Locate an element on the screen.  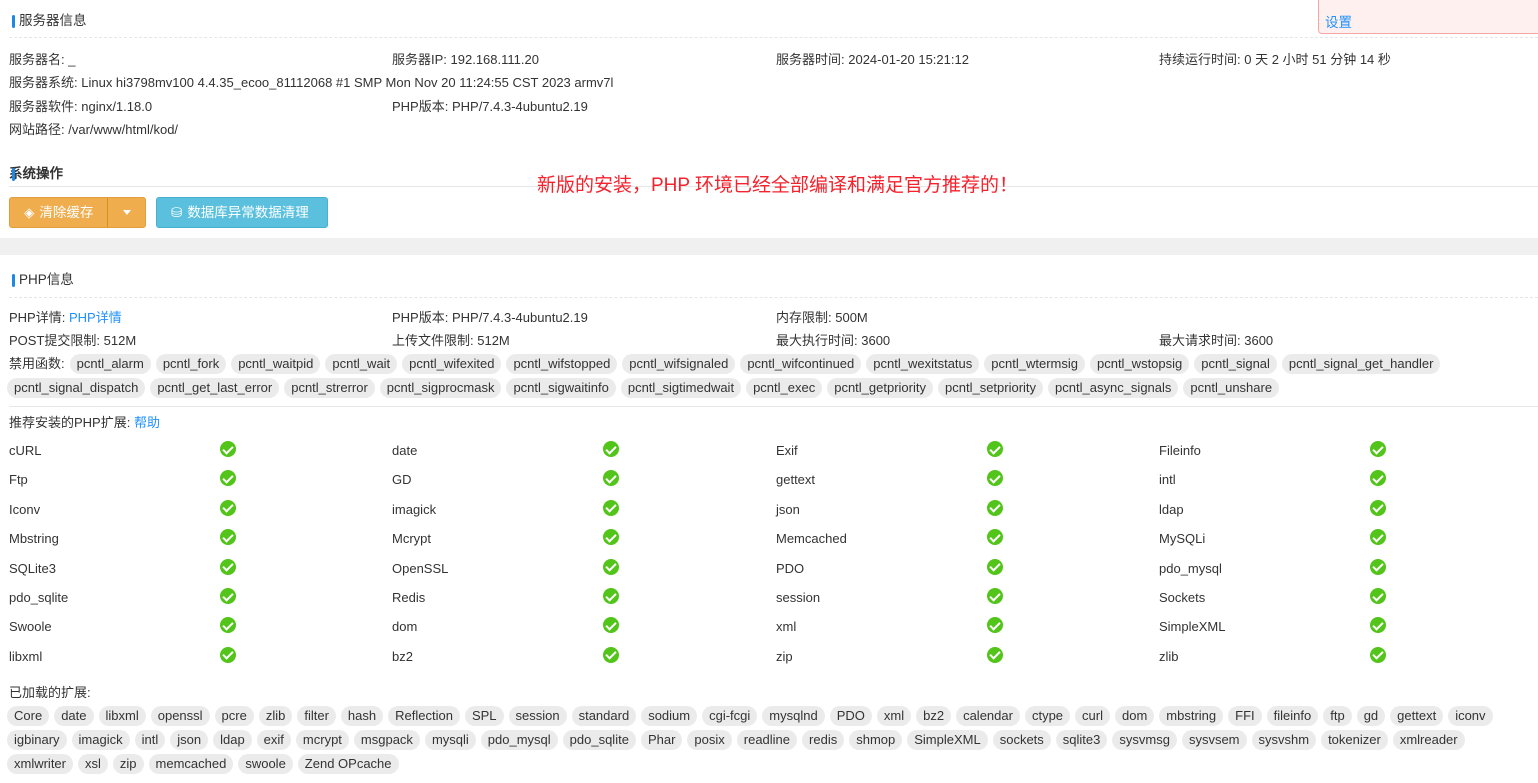
extension-chip: hash is located at coordinates (362, 716).